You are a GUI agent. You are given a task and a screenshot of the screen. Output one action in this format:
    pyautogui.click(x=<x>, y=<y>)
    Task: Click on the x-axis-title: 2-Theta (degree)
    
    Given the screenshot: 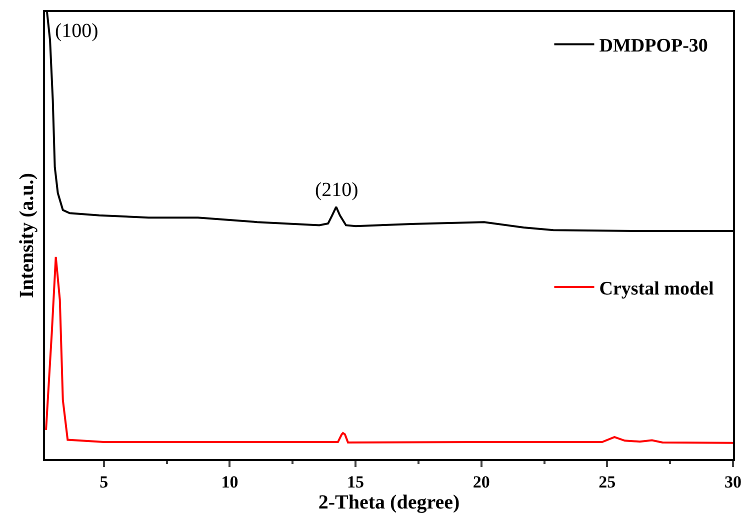 What is the action you would take?
    pyautogui.click(x=389, y=502)
    